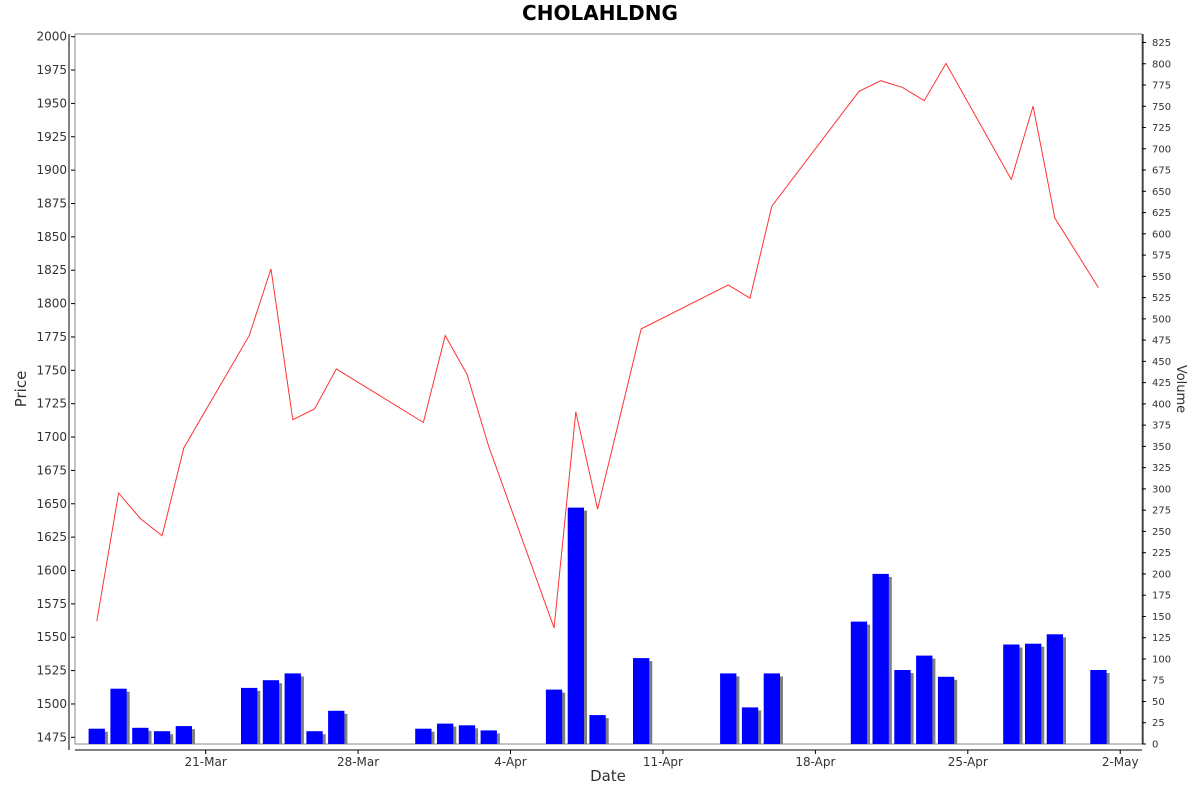  I want to click on y-tick-label: 1725, so click(51, 404).